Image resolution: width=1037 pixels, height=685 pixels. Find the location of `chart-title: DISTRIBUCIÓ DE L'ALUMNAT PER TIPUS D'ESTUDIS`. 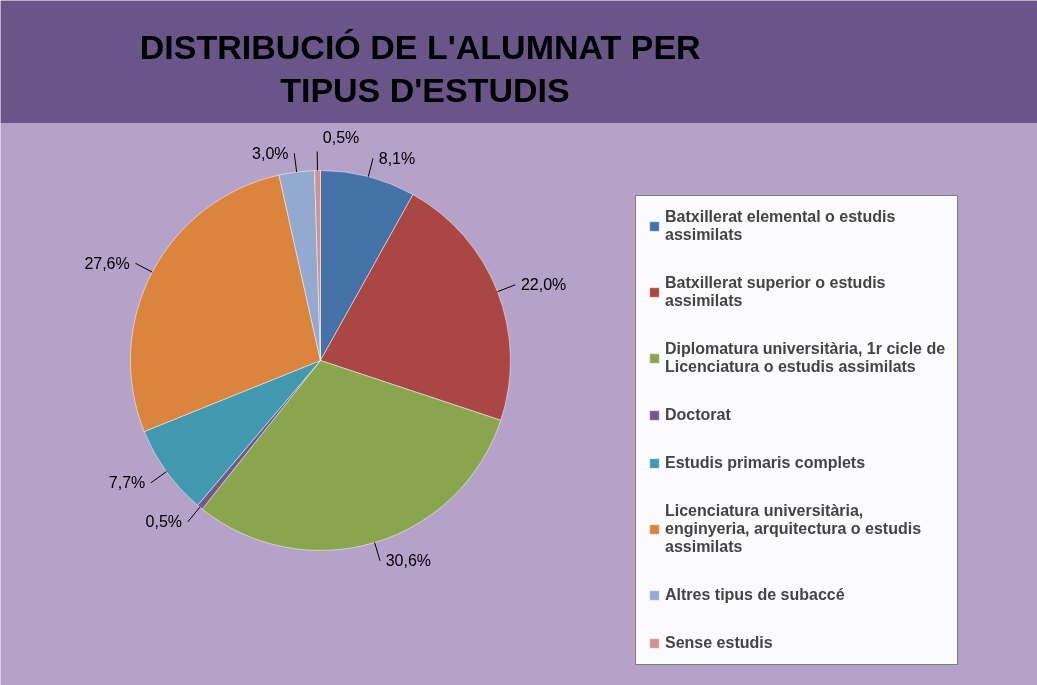

chart-title: DISTRIBUCIÓ DE L'ALUMNAT PER TIPUS D'ESTUDIS is located at coordinates (420, 68).